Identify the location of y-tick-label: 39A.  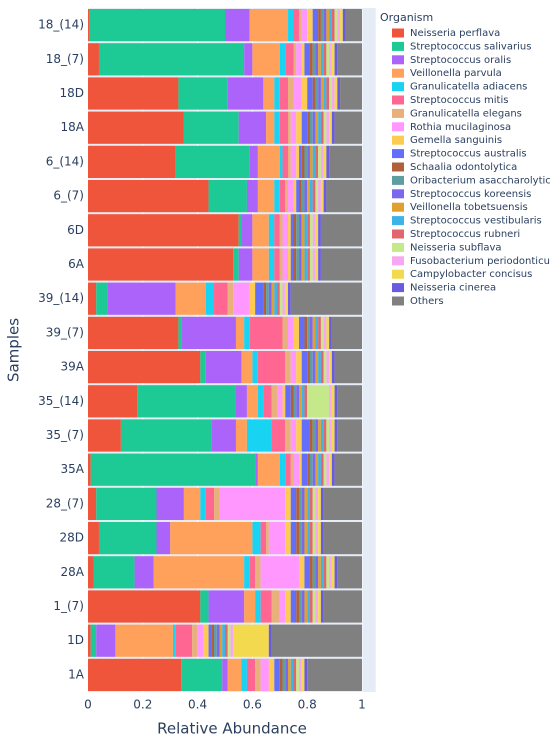
(73, 367).